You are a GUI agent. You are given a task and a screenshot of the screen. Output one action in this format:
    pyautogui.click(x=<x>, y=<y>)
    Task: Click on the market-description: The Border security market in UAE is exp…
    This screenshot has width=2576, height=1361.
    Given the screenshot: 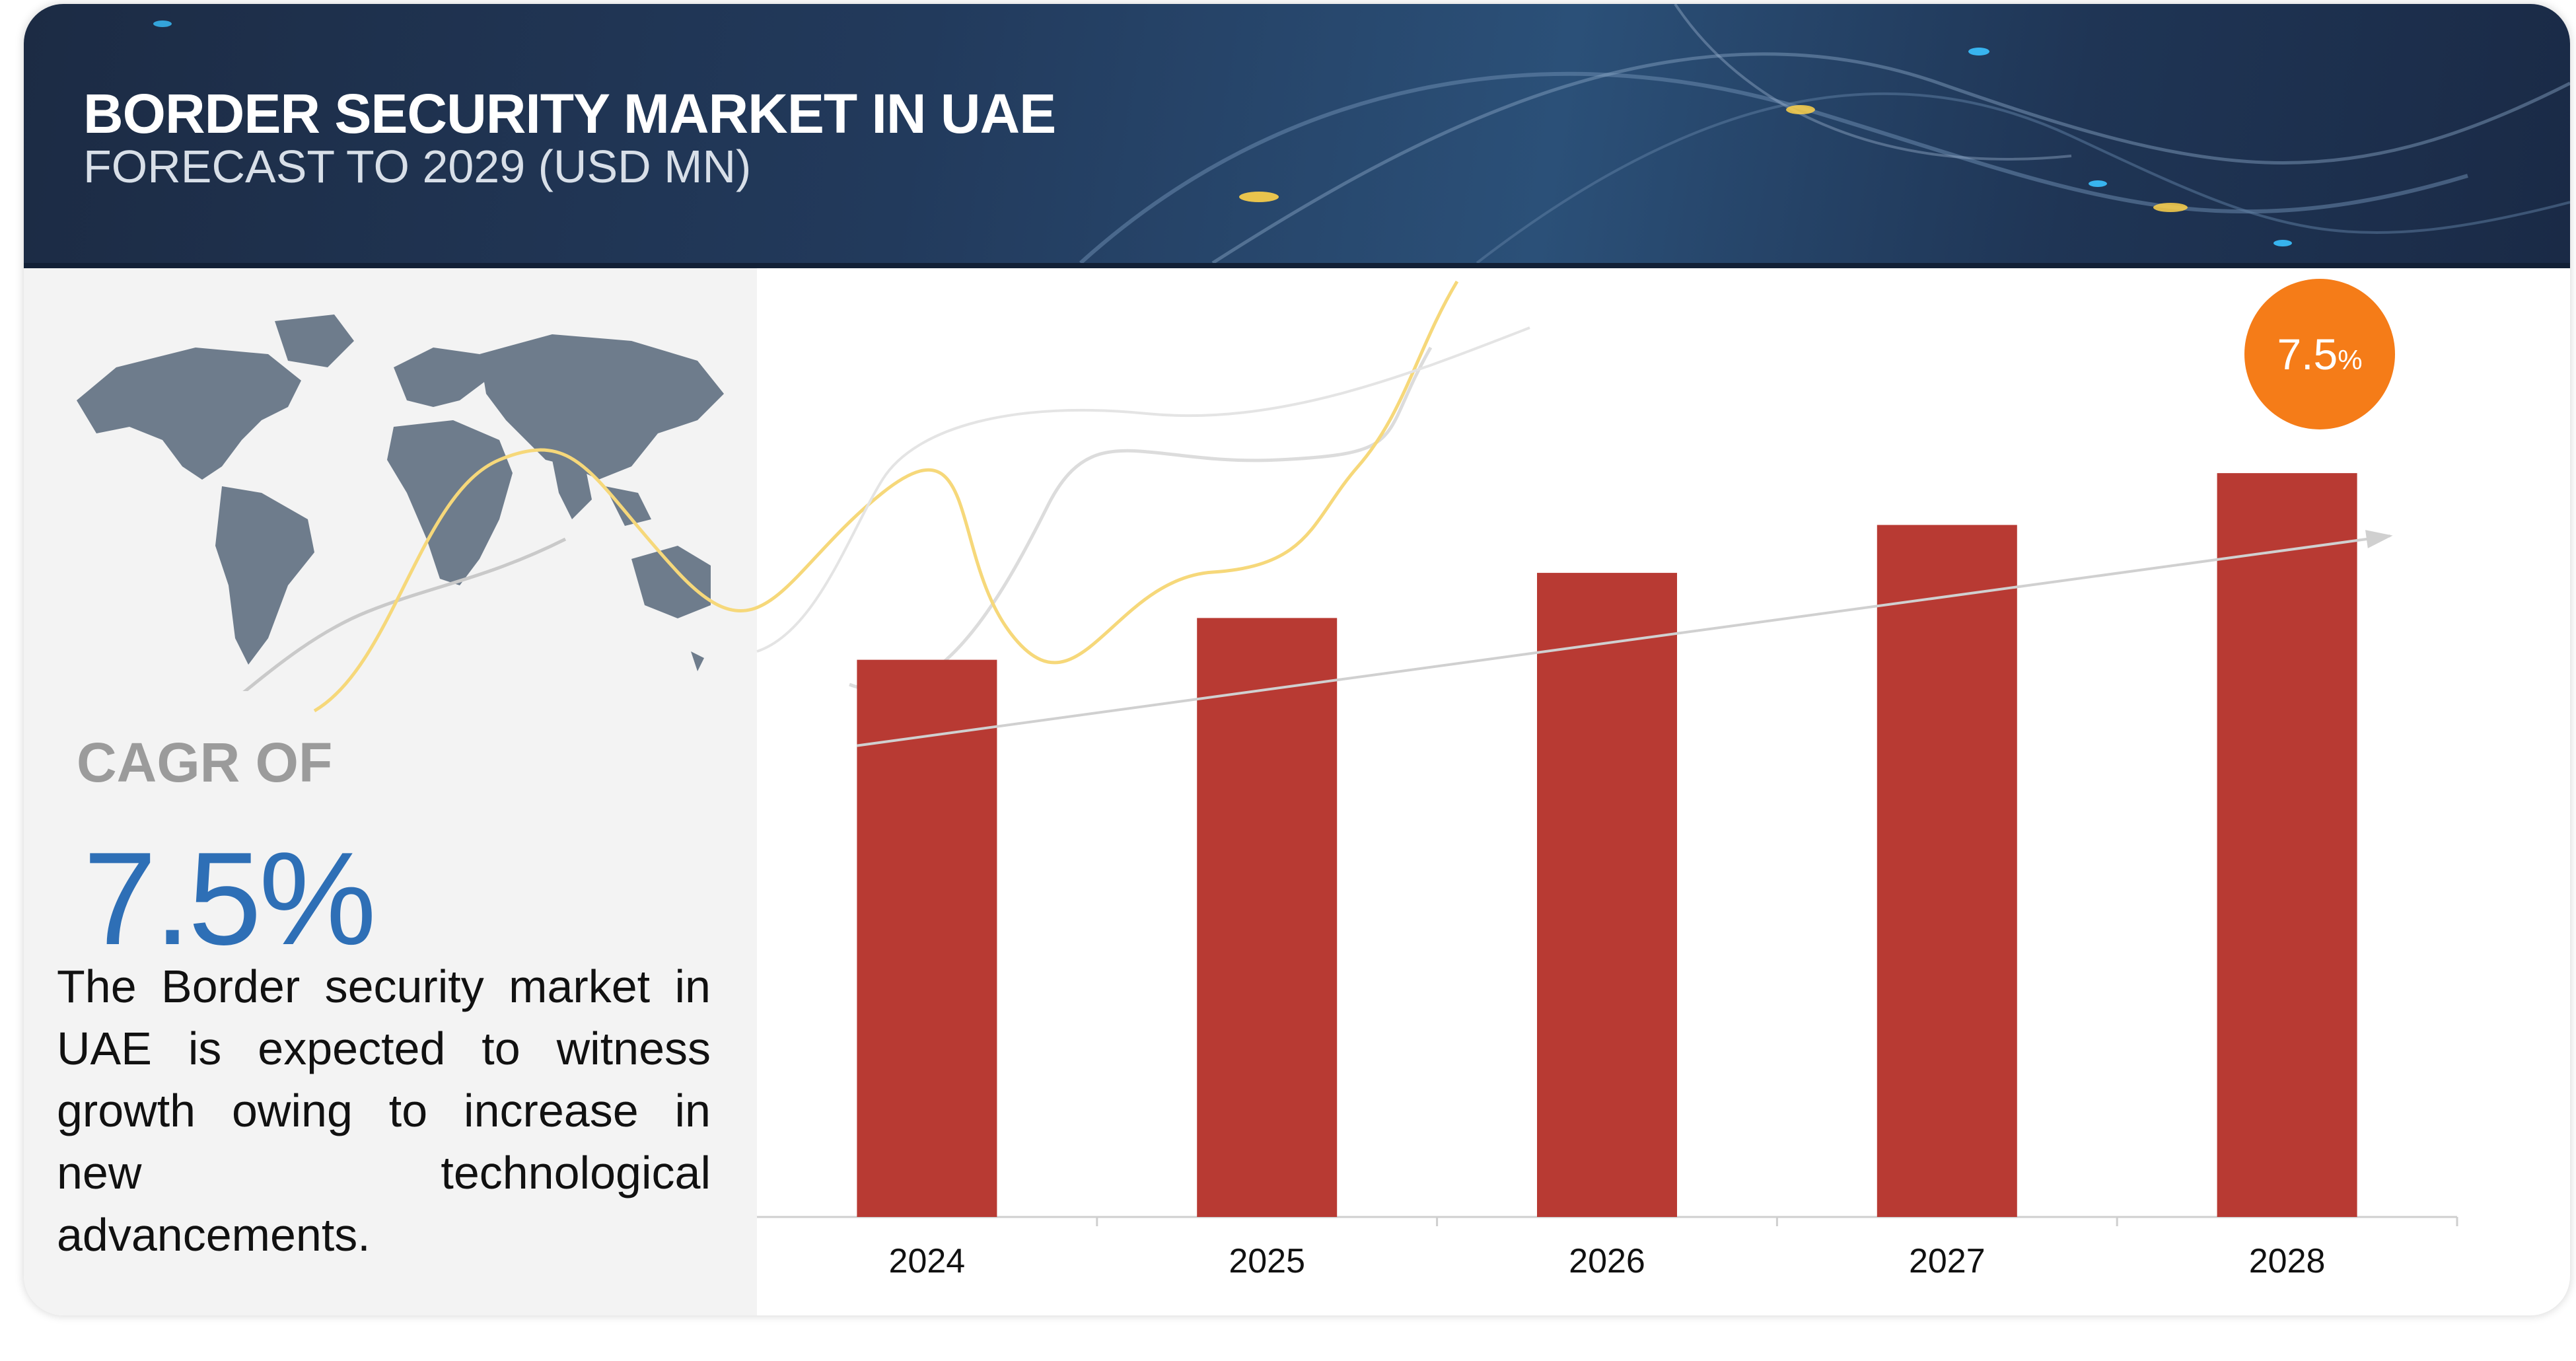 What is the action you would take?
    pyautogui.click(x=384, y=1111)
    